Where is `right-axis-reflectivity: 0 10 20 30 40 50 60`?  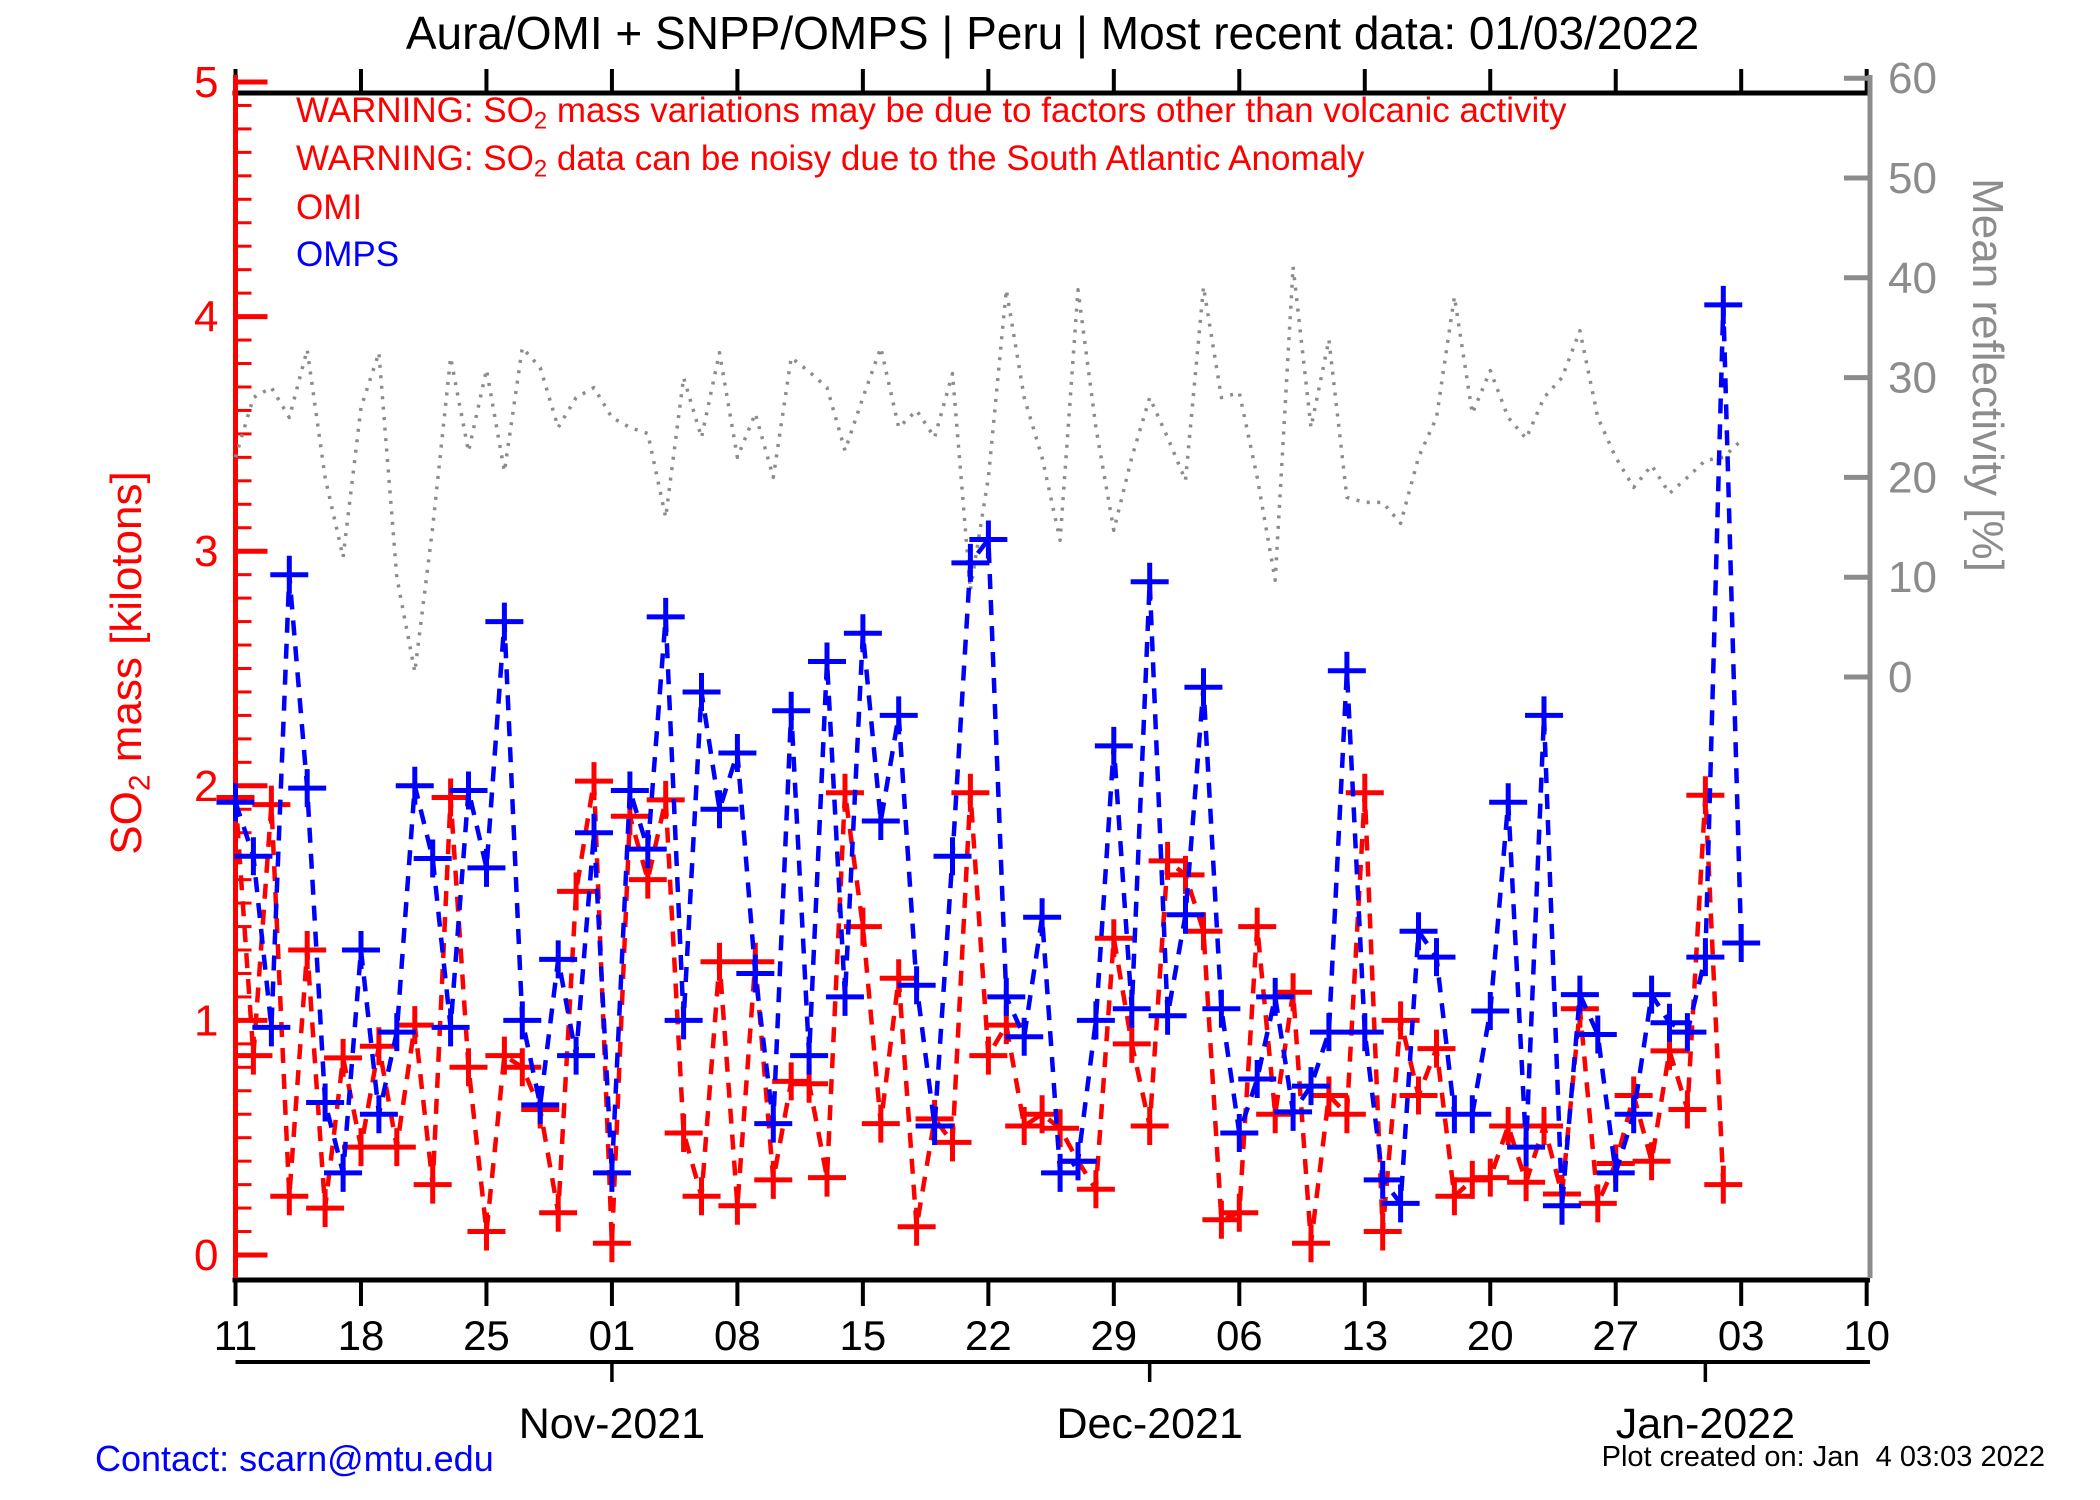 right-axis-reflectivity: 0 10 20 30 40 50 60 is located at coordinates (1890, 666).